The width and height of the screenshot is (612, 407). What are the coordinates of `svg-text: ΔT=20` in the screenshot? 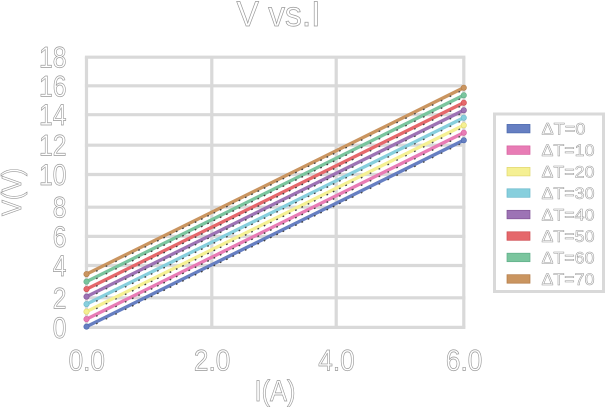 It's located at (568, 173).